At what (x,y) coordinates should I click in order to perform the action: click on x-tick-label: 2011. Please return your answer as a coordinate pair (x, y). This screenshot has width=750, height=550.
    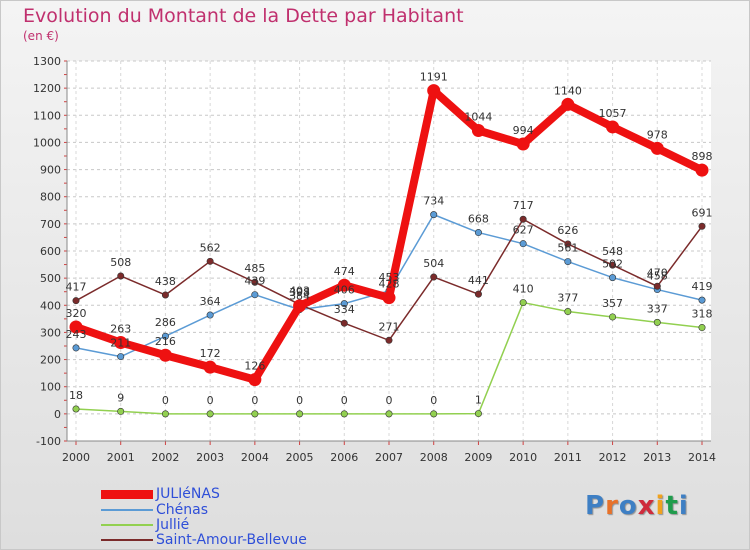
    Looking at the image, I should click on (568, 457).